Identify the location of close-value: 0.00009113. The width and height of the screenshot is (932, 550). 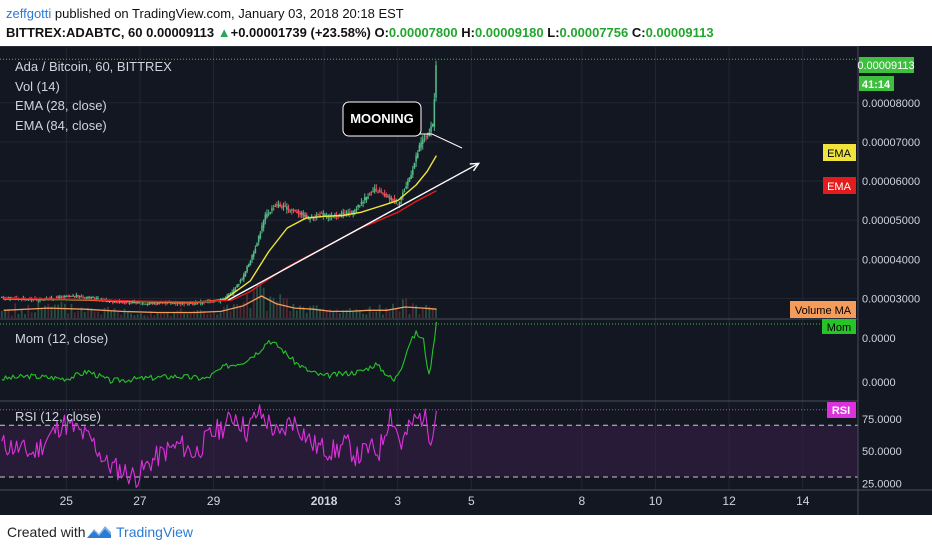
(679, 32).